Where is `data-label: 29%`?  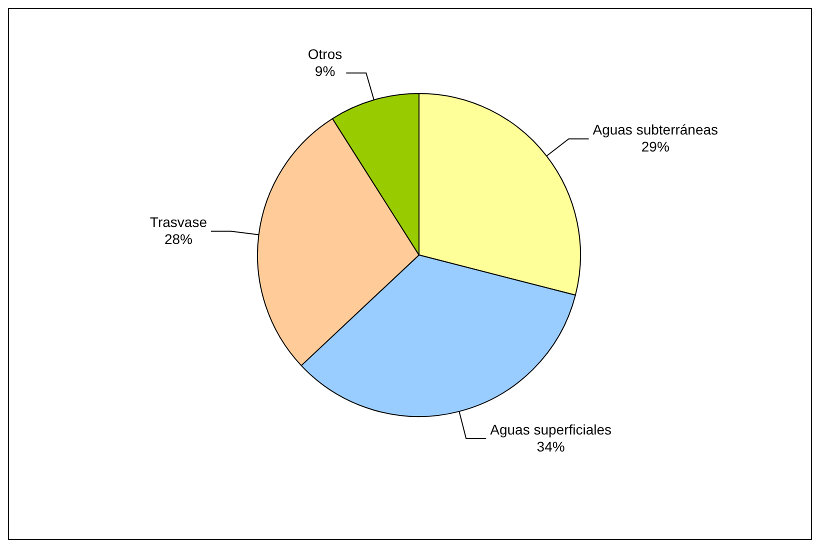 data-label: 29% is located at coordinates (655, 146).